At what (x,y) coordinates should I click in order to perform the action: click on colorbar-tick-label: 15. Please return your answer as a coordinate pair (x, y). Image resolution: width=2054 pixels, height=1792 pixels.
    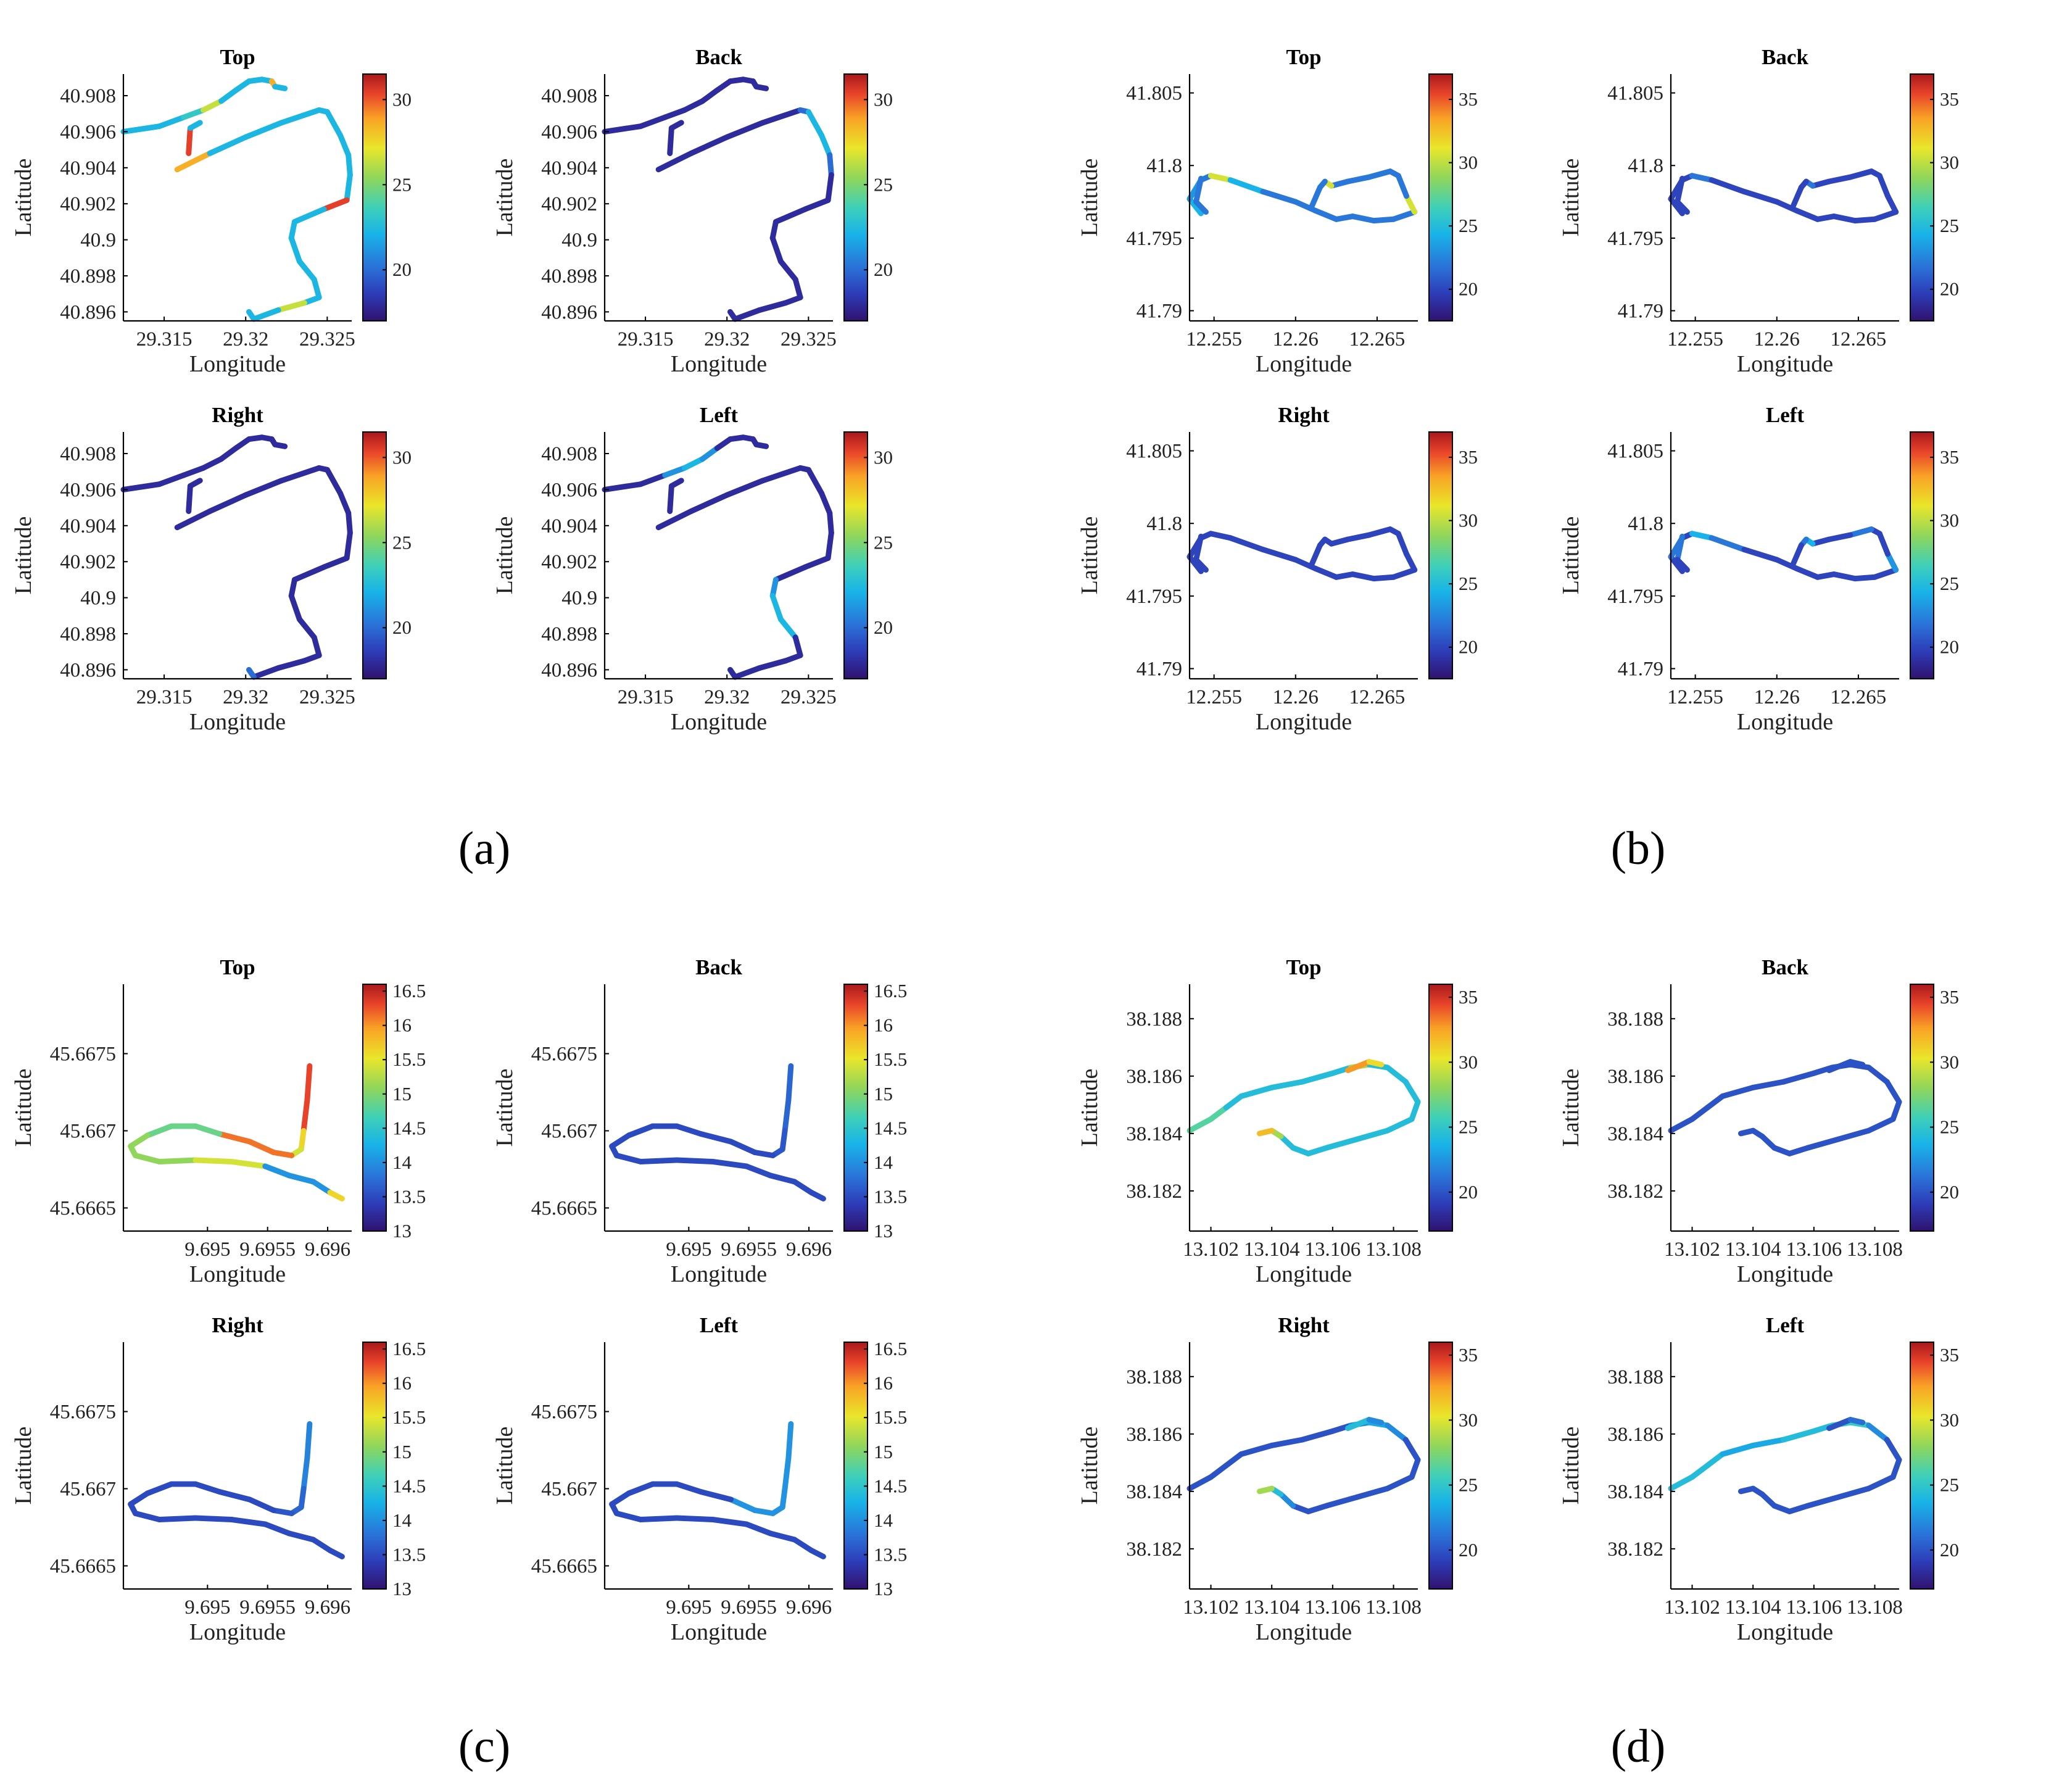
    Looking at the image, I should click on (402, 1451).